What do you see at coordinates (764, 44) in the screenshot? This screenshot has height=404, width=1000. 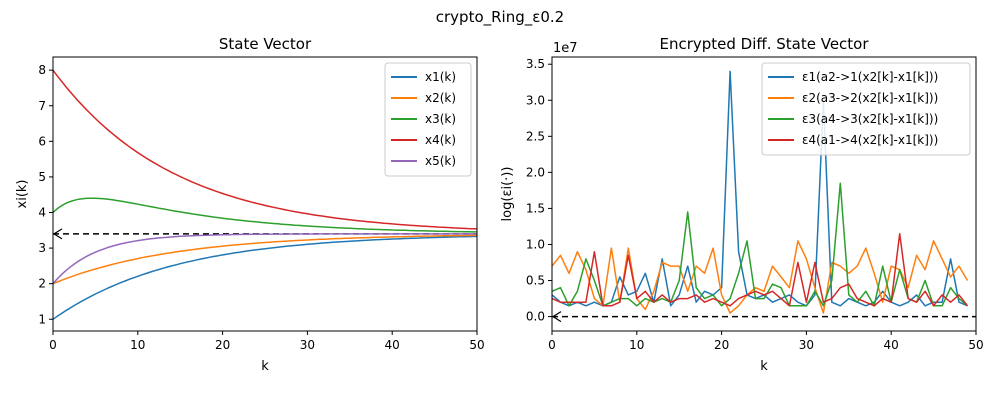 I see `chart-title: Encrypted Diff. State Vector` at bounding box center [764, 44].